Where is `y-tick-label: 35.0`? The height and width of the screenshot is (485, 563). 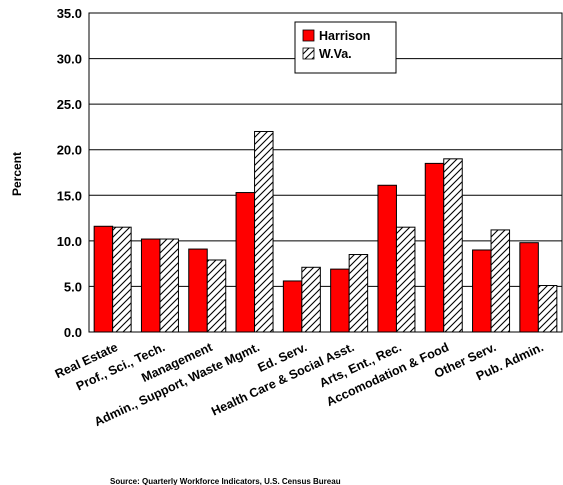
y-tick-label: 35.0 is located at coordinates (69, 13).